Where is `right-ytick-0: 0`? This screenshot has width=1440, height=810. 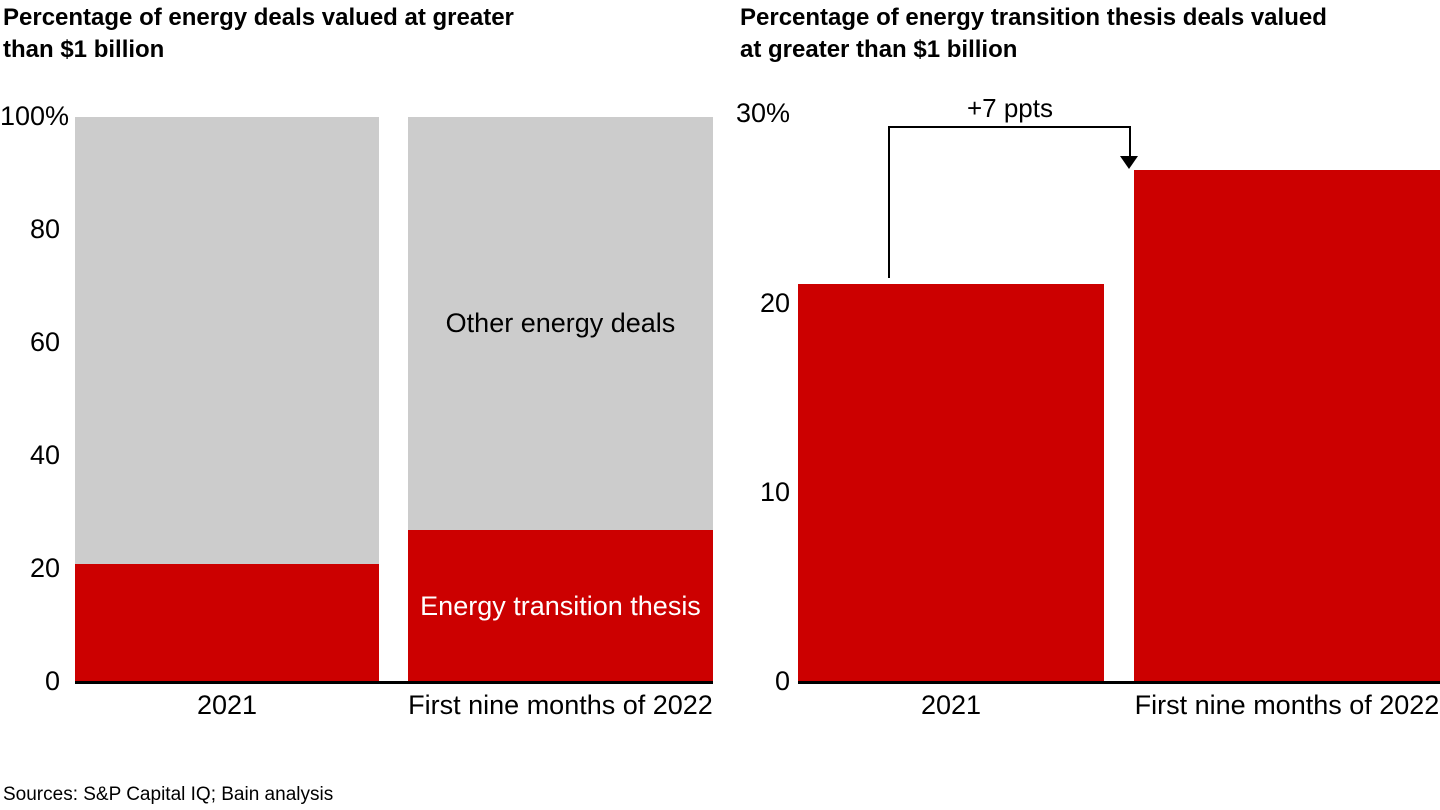 right-ytick-0: 0 is located at coordinates (782, 681).